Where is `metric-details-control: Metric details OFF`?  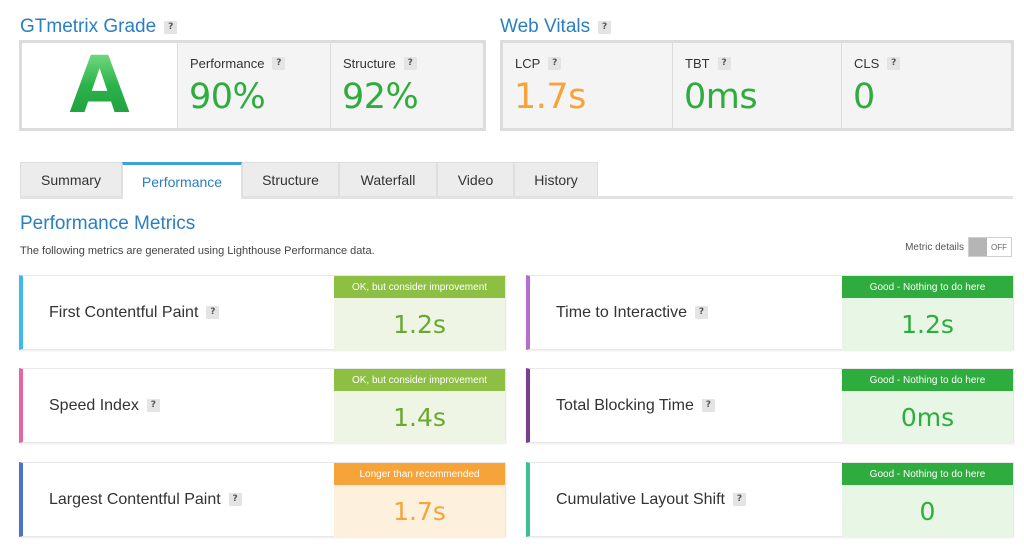 metric-details-control: Metric details OFF is located at coordinates (958, 247).